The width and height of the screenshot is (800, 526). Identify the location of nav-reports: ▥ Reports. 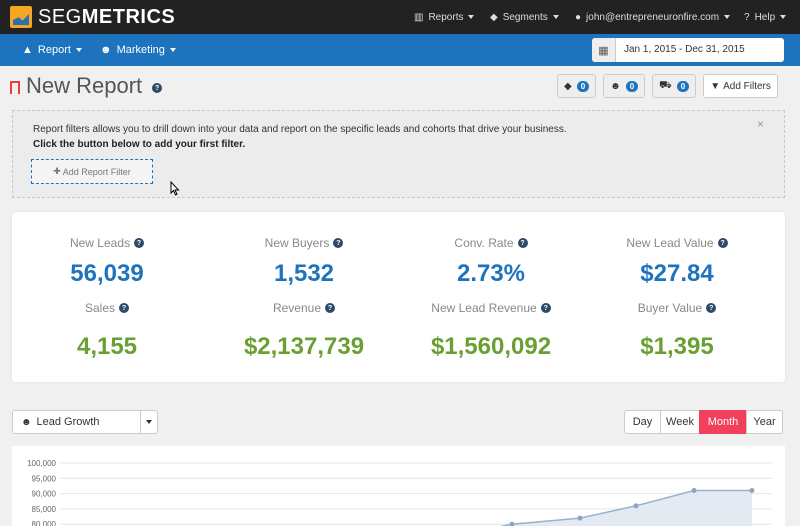
(444, 17).